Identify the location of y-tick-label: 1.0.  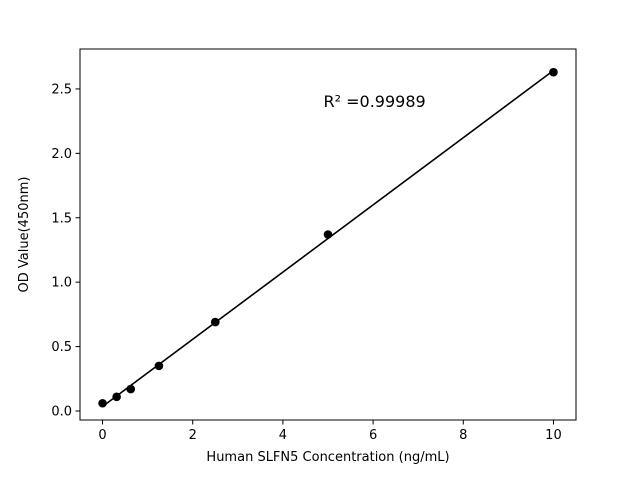
(61, 283).